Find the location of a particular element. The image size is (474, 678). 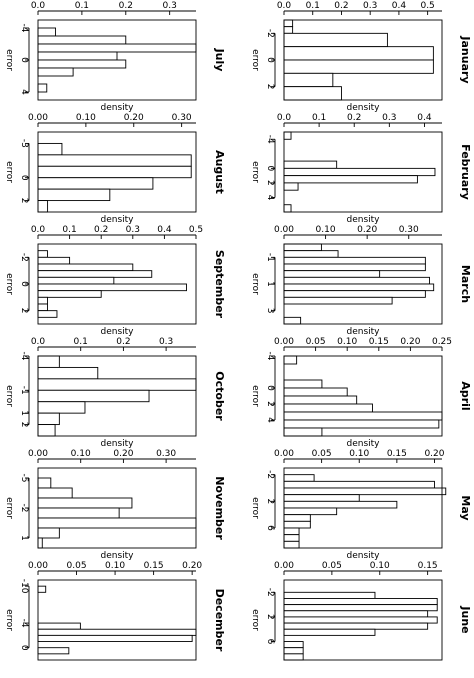

panel-title: March is located at coordinates (465, 284).